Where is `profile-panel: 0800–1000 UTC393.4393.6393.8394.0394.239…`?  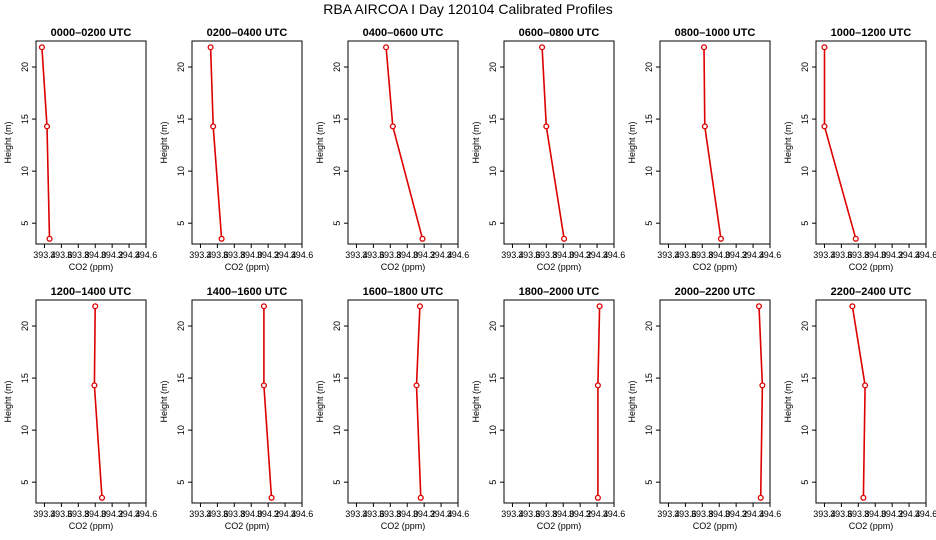
profile-panel: 0800–1000 UTC393.4393.6393.8394.0394.239… is located at coordinates (704, 149).